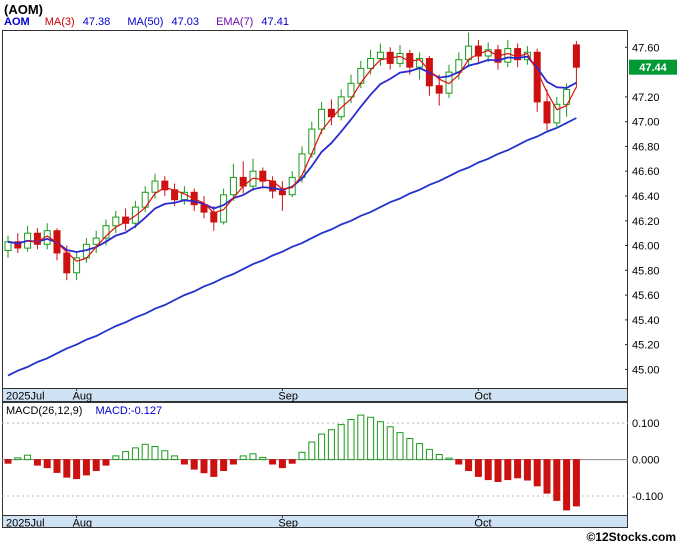 The width and height of the screenshot is (680, 546). Describe the element at coordinates (646, 222) in the screenshot. I see `price-axis-label: 46.20` at that location.